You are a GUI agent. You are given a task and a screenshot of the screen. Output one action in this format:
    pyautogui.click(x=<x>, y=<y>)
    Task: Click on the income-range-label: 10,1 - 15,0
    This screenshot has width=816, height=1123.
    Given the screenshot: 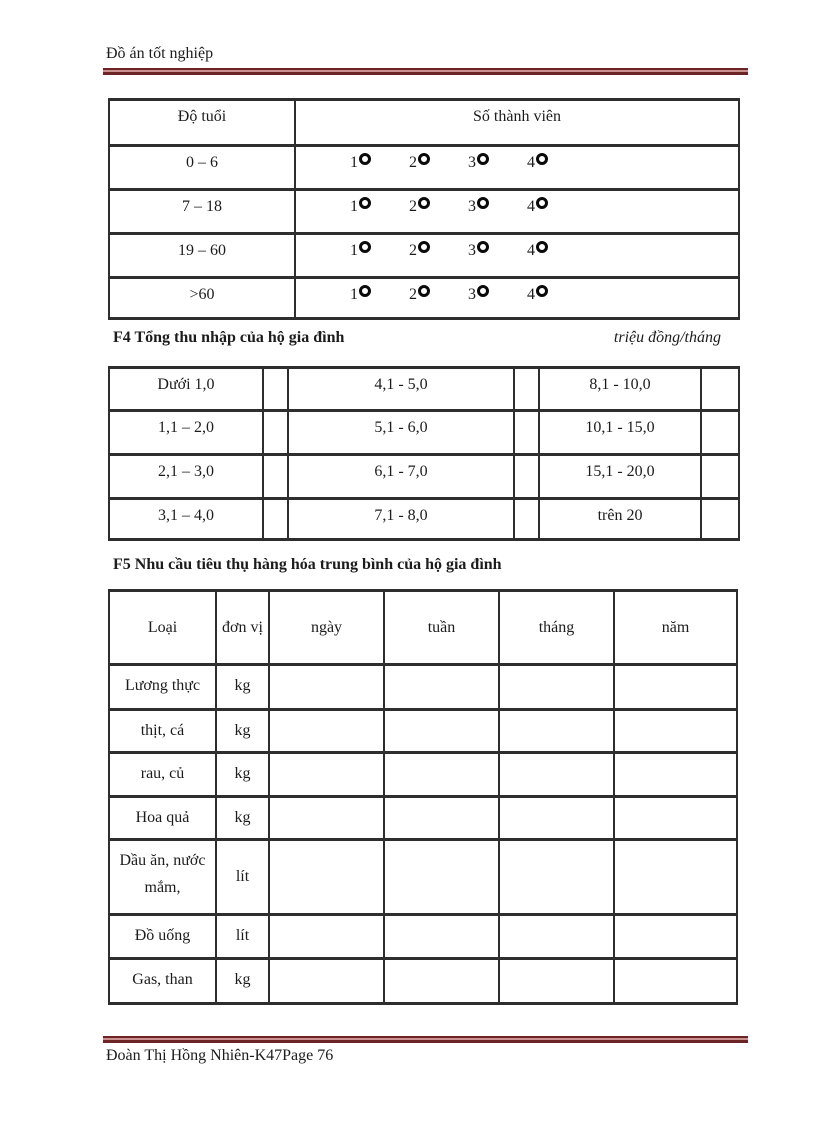 What is the action you would take?
    pyautogui.click(x=620, y=432)
    